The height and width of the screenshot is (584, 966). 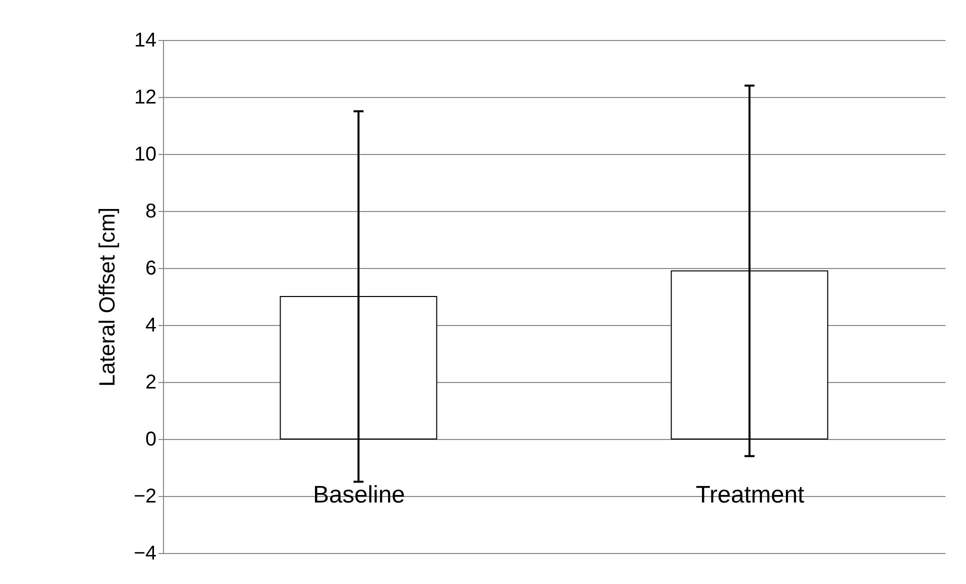 What do you see at coordinates (150, 211) in the screenshot?
I see `y-tick-label: 8` at bounding box center [150, 211].